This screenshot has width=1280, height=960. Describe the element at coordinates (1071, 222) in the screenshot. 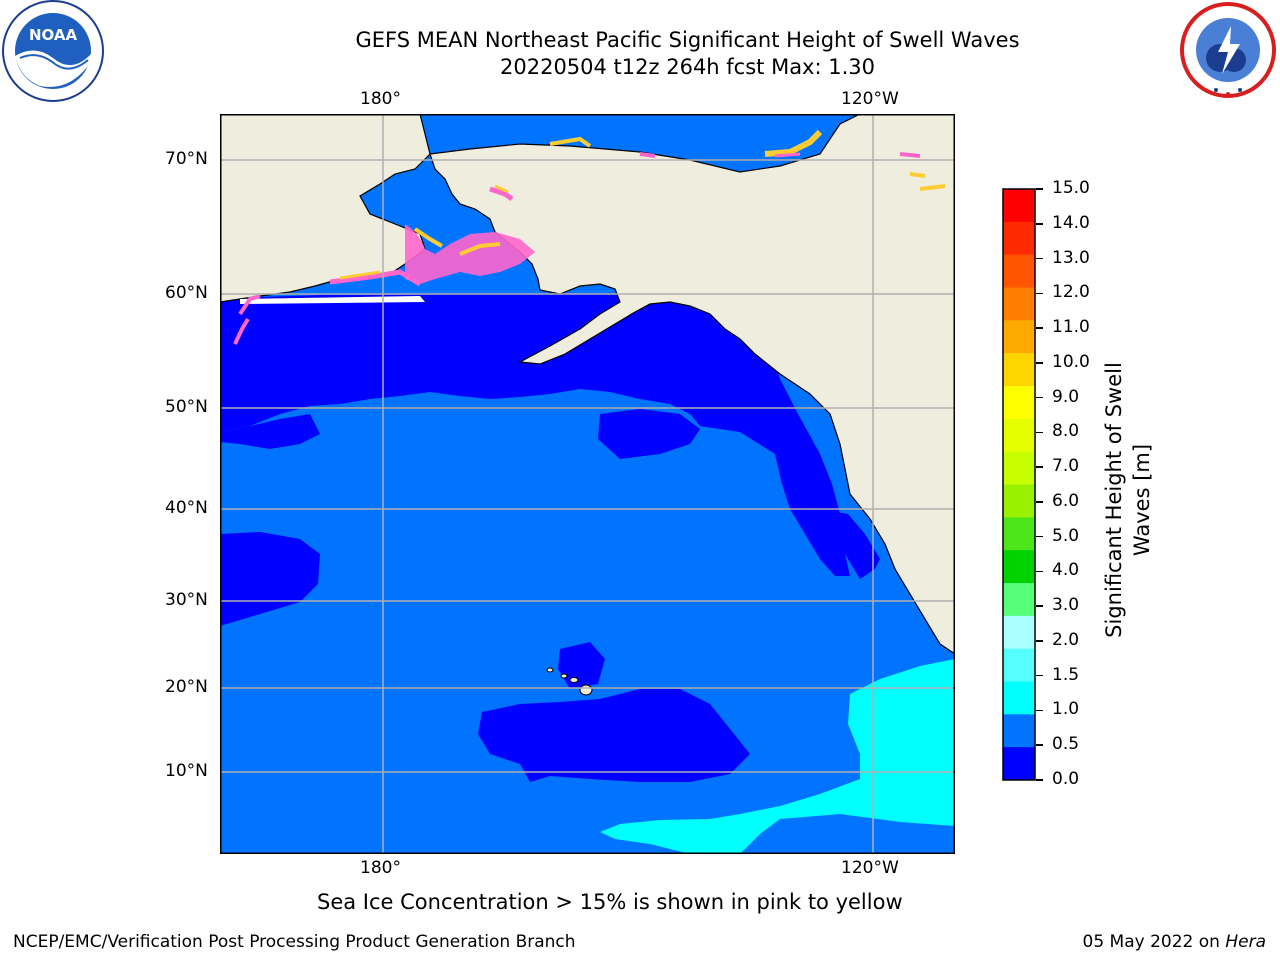

I see `colorbar-tick-label: 14.0` at that location.